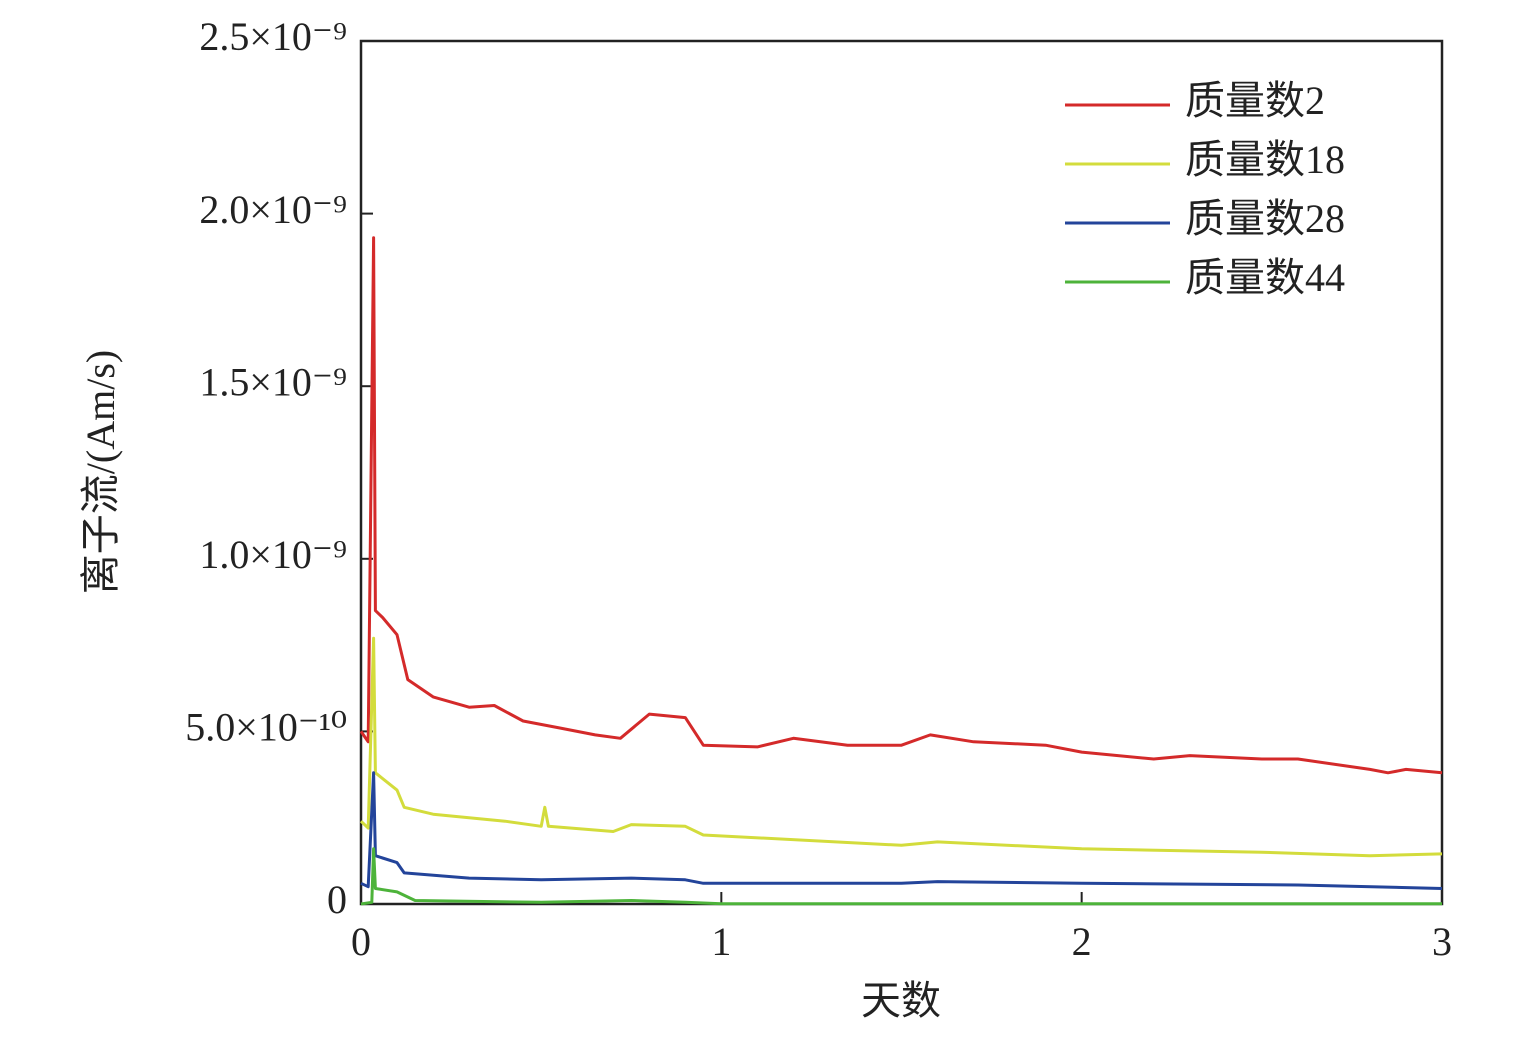  I want to click on legend-label: 质量数2, so click(1255, 100).